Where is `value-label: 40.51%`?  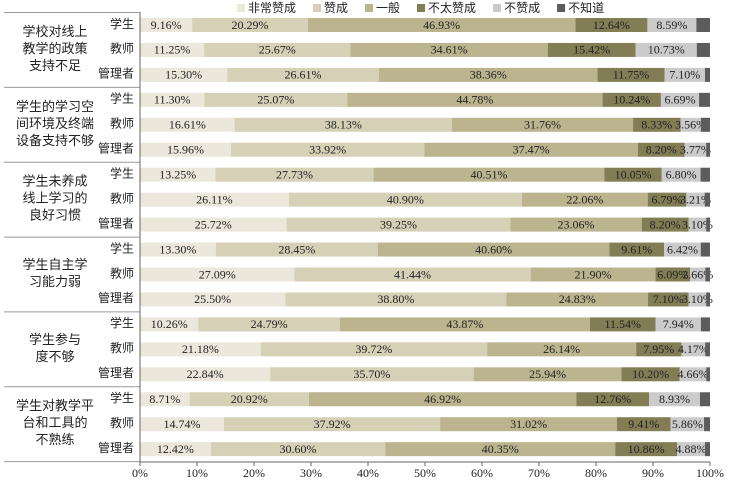 value-label: 40.51% is located at coordinates (489, 174).